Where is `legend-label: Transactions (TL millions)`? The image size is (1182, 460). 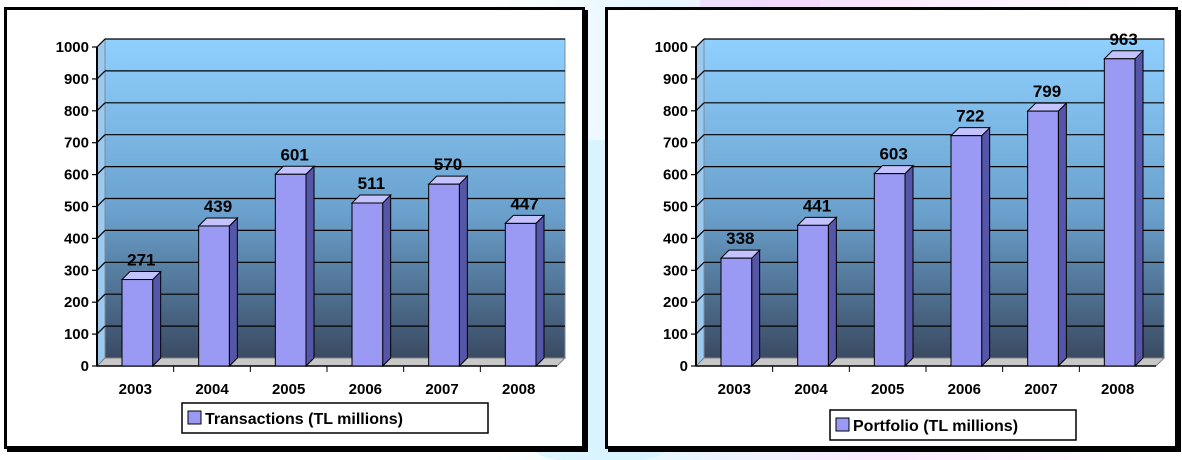 legend-label: Transactions (TL millions) is located at coordinates (304, 419).